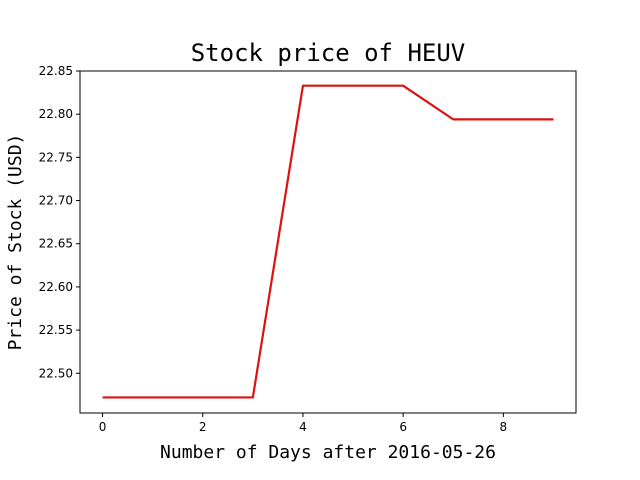 The image size is (640, 480). What do you see at coordinates (328, 452) in the screenshot?
I see `x-axis-label: Number of Days after 2016-05-26` at bounding box center [328, 452].